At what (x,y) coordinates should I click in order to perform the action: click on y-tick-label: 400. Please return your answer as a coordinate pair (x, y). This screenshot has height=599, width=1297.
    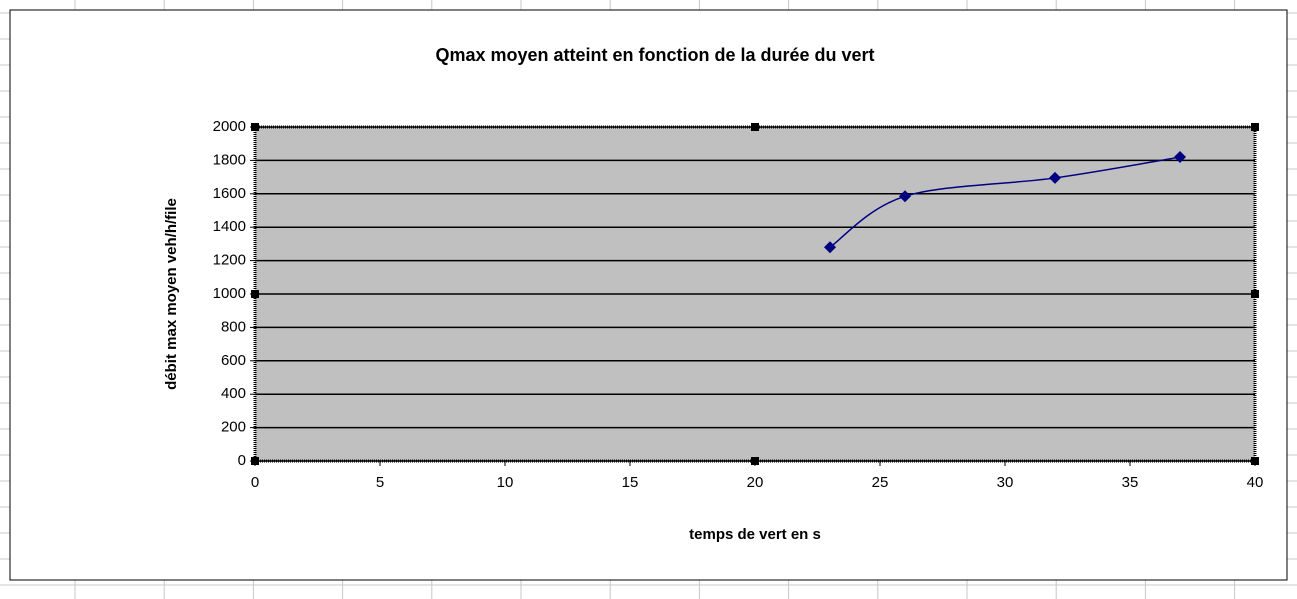
    Looking at the image, I should click on (233, 393).